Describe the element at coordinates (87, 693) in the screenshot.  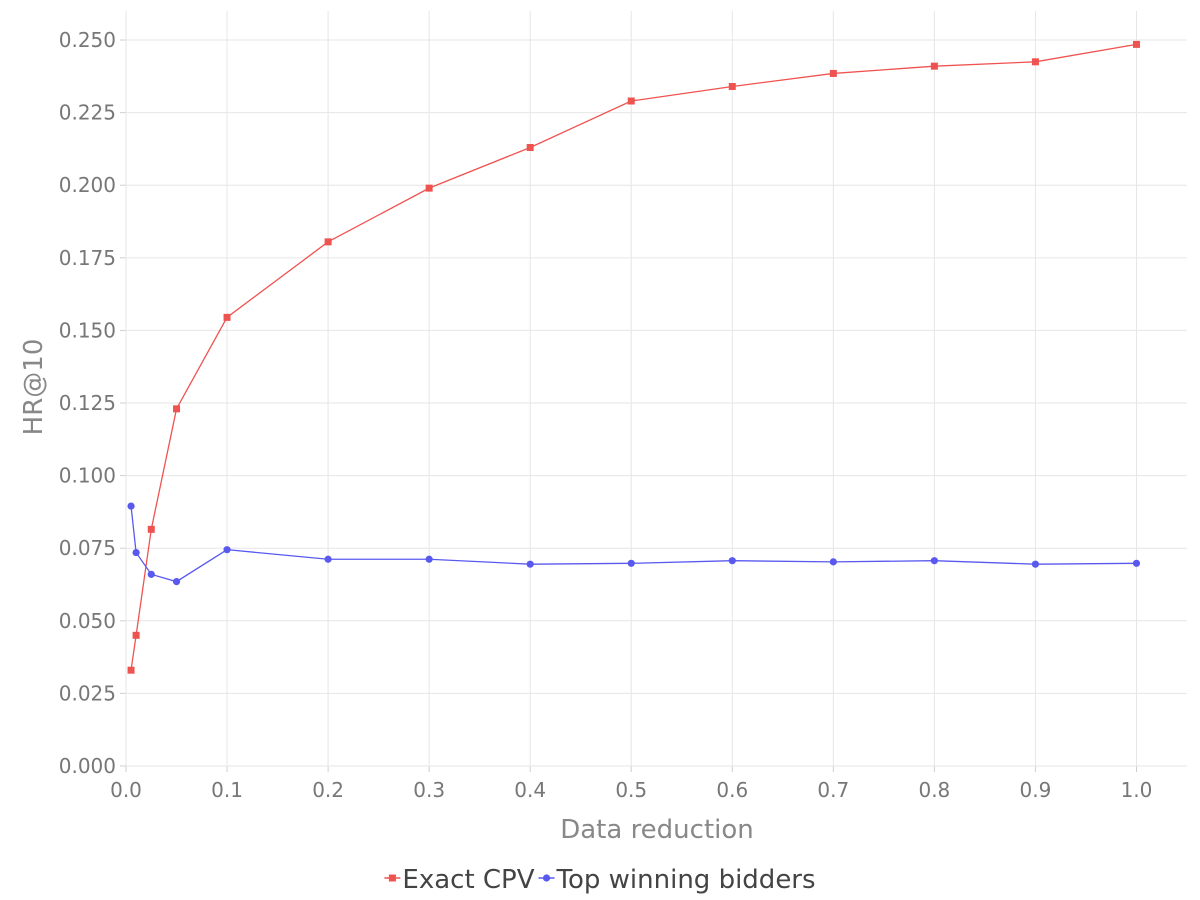
I see `y-tick-label: 0.025` at that location.